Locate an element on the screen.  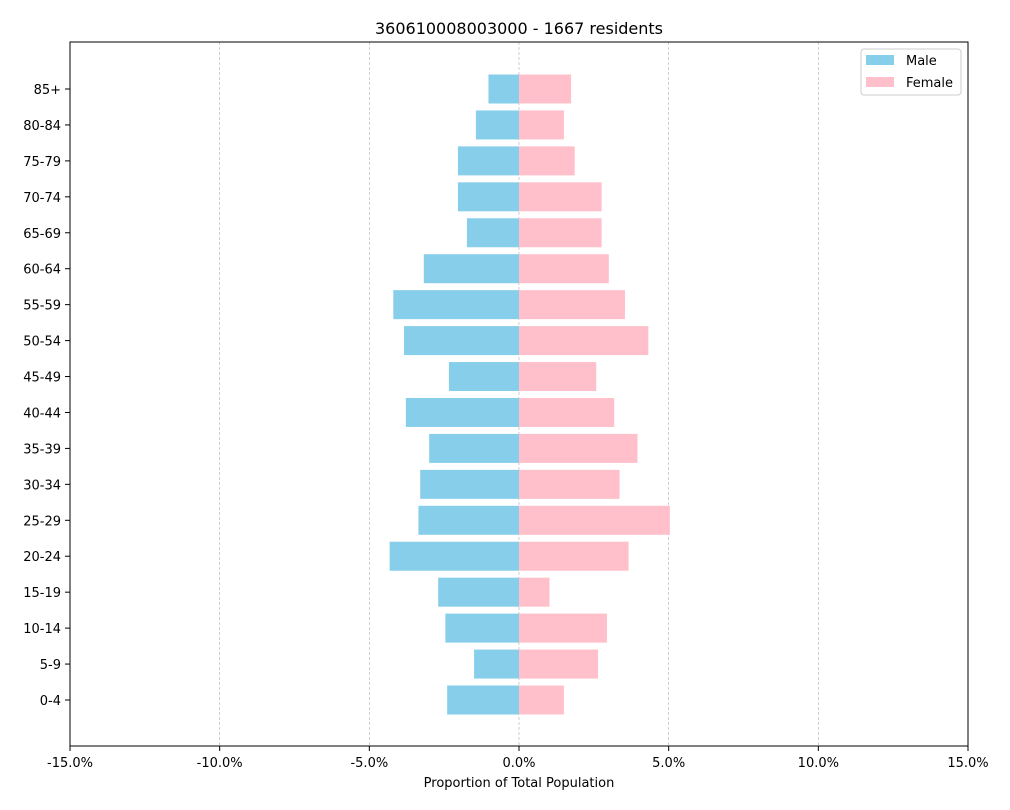
x-tick-label-3: 0.0% is located at coordinates (518, 763).